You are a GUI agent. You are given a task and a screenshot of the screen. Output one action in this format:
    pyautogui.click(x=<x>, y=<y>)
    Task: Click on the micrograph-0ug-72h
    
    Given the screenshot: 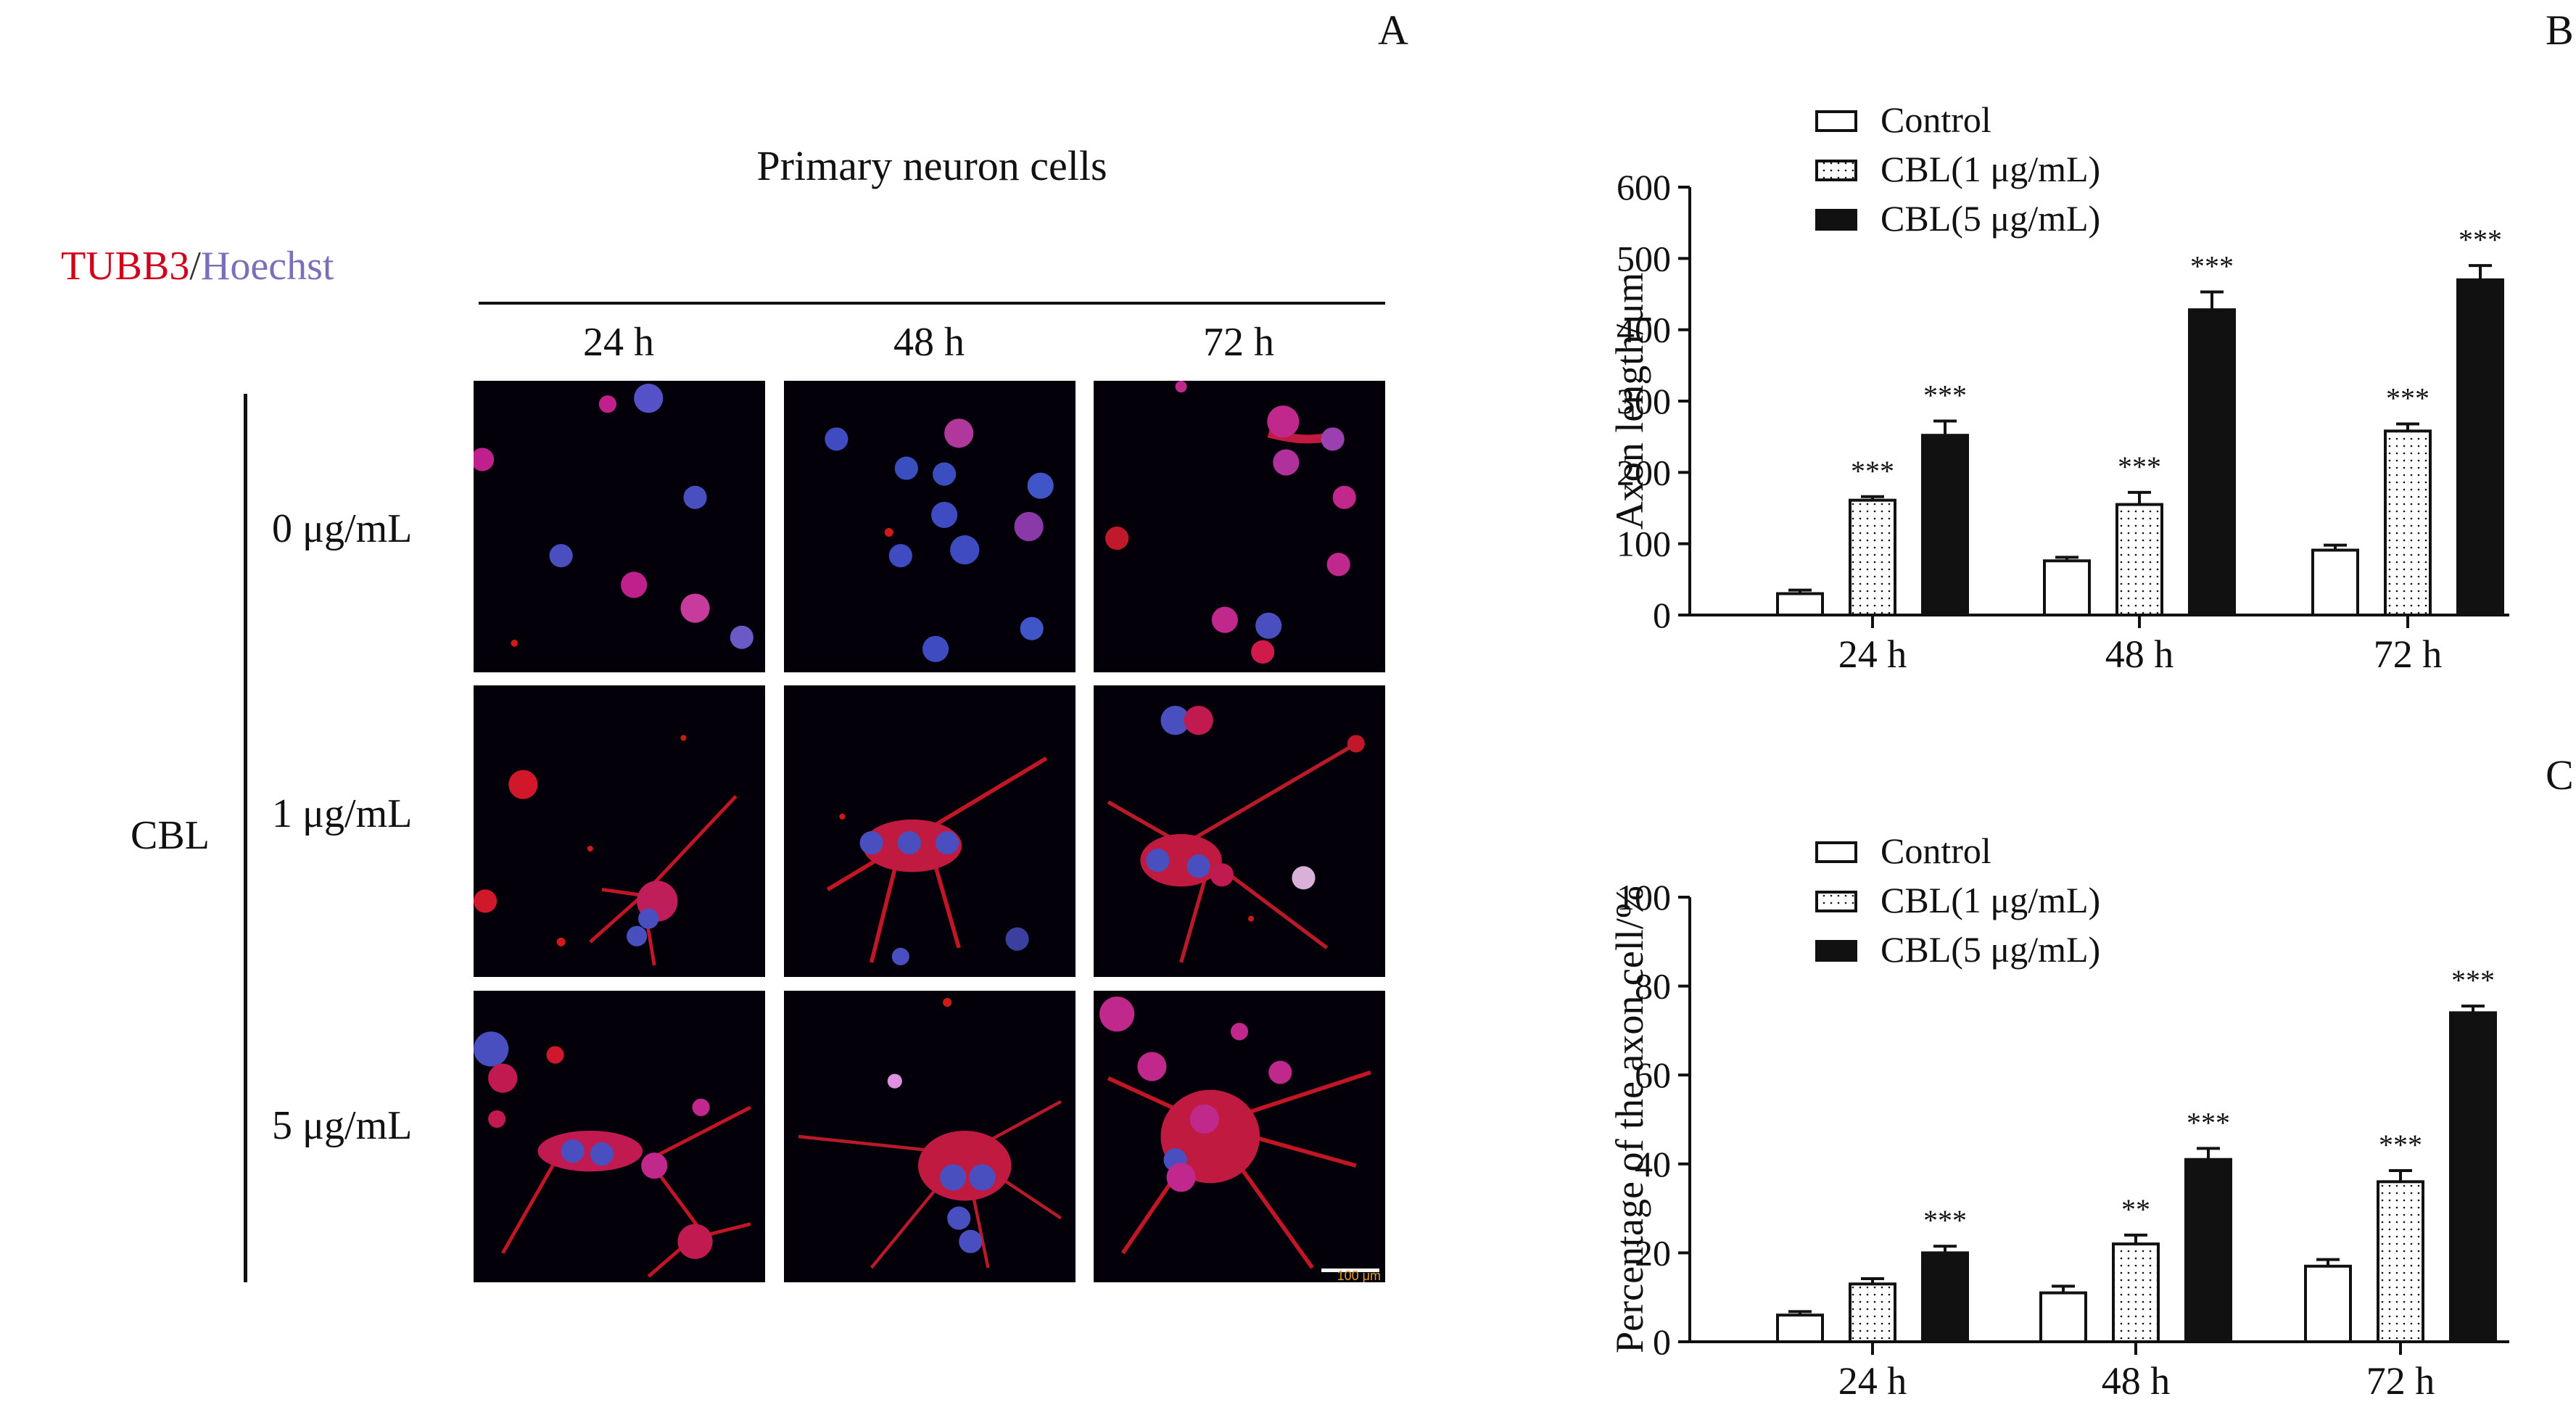 What is the action you would take?
    pyautogui.click(x=1239, y=526)
    